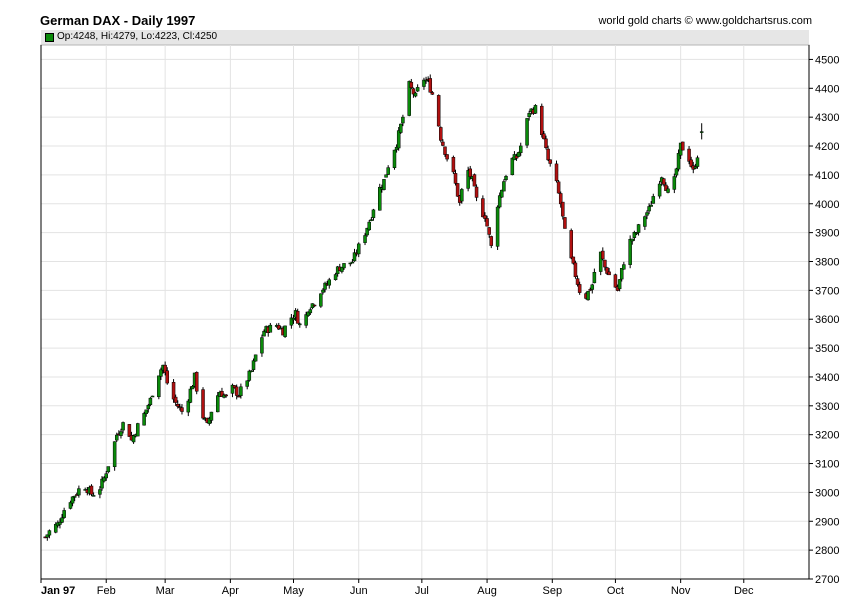 This screenshot has width=850, height=616. What do you see at coordinates (827, 89) in the screenshot?
I see `y-tick-label: 4400` at bounding box center [827, 89].